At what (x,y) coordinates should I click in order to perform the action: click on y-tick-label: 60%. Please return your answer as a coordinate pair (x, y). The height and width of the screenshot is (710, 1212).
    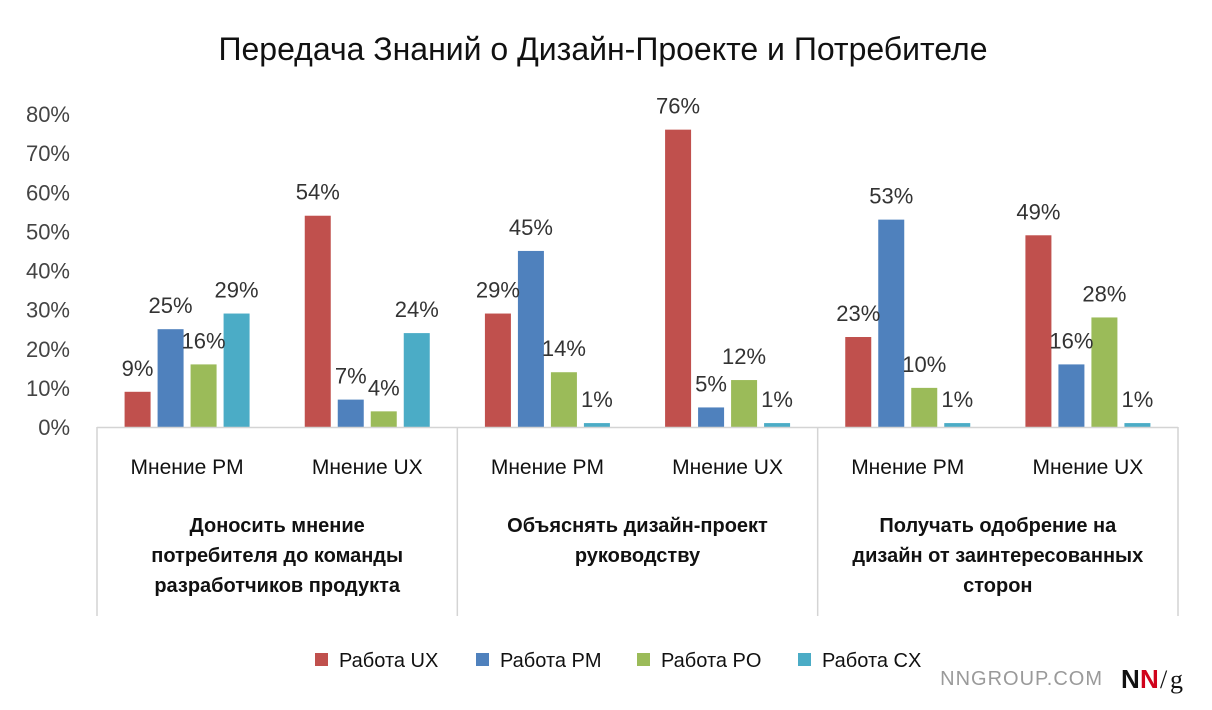
    Looking at the image, I should click on (48, 192).